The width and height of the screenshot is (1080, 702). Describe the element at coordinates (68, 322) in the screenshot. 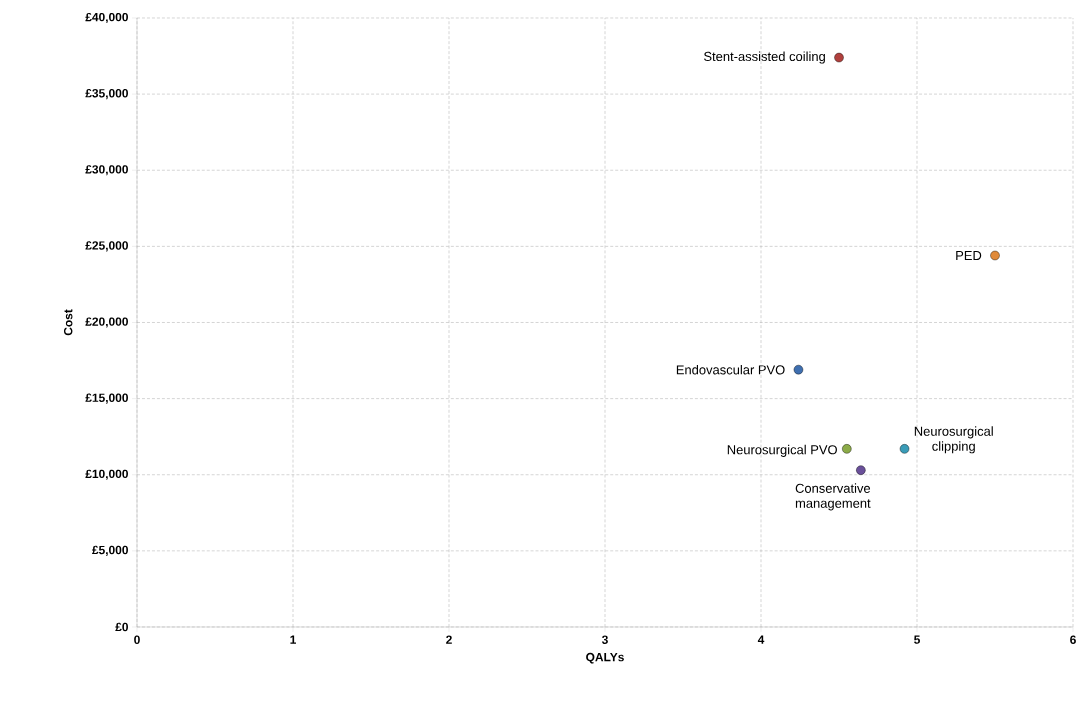

I see `y-axis-title: Cost` at that location.